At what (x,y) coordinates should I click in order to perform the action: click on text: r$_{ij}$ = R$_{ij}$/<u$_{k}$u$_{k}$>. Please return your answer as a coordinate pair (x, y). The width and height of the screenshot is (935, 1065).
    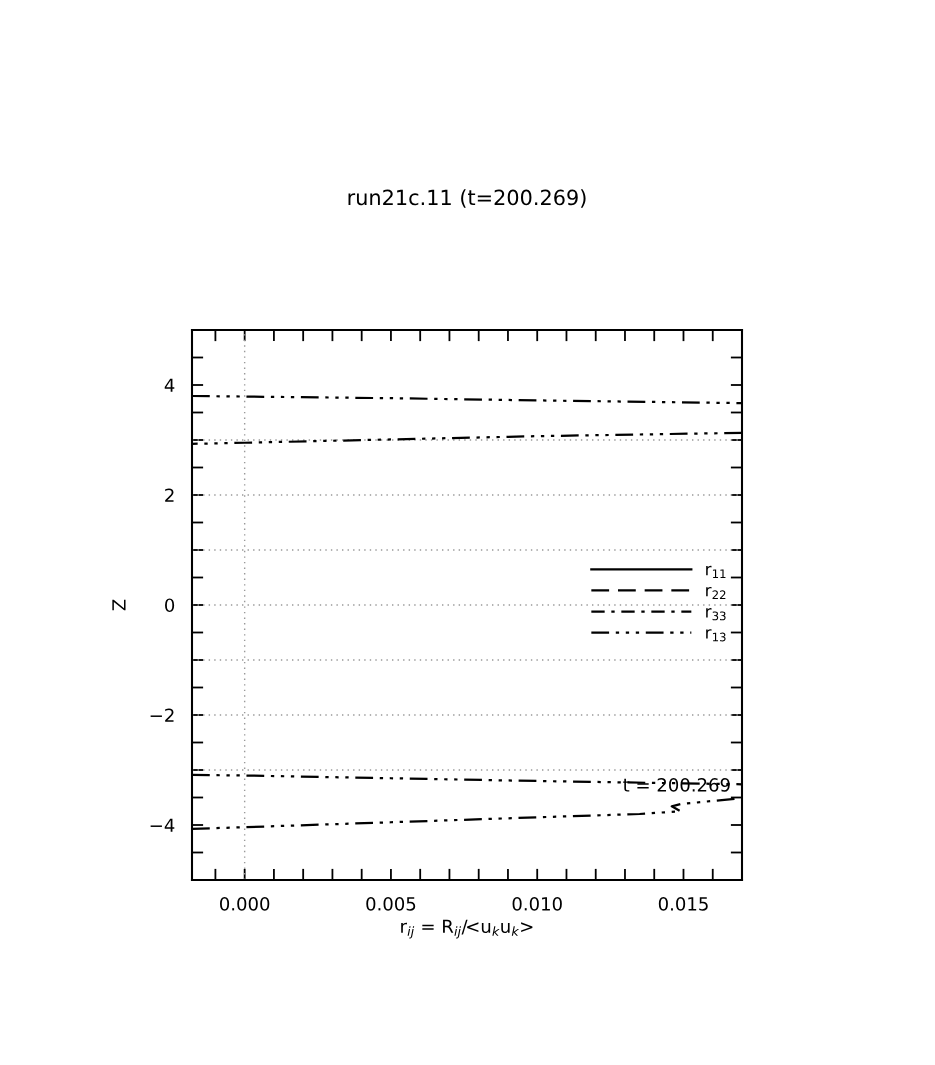
    Looking at the image, I should click on (467, 929).